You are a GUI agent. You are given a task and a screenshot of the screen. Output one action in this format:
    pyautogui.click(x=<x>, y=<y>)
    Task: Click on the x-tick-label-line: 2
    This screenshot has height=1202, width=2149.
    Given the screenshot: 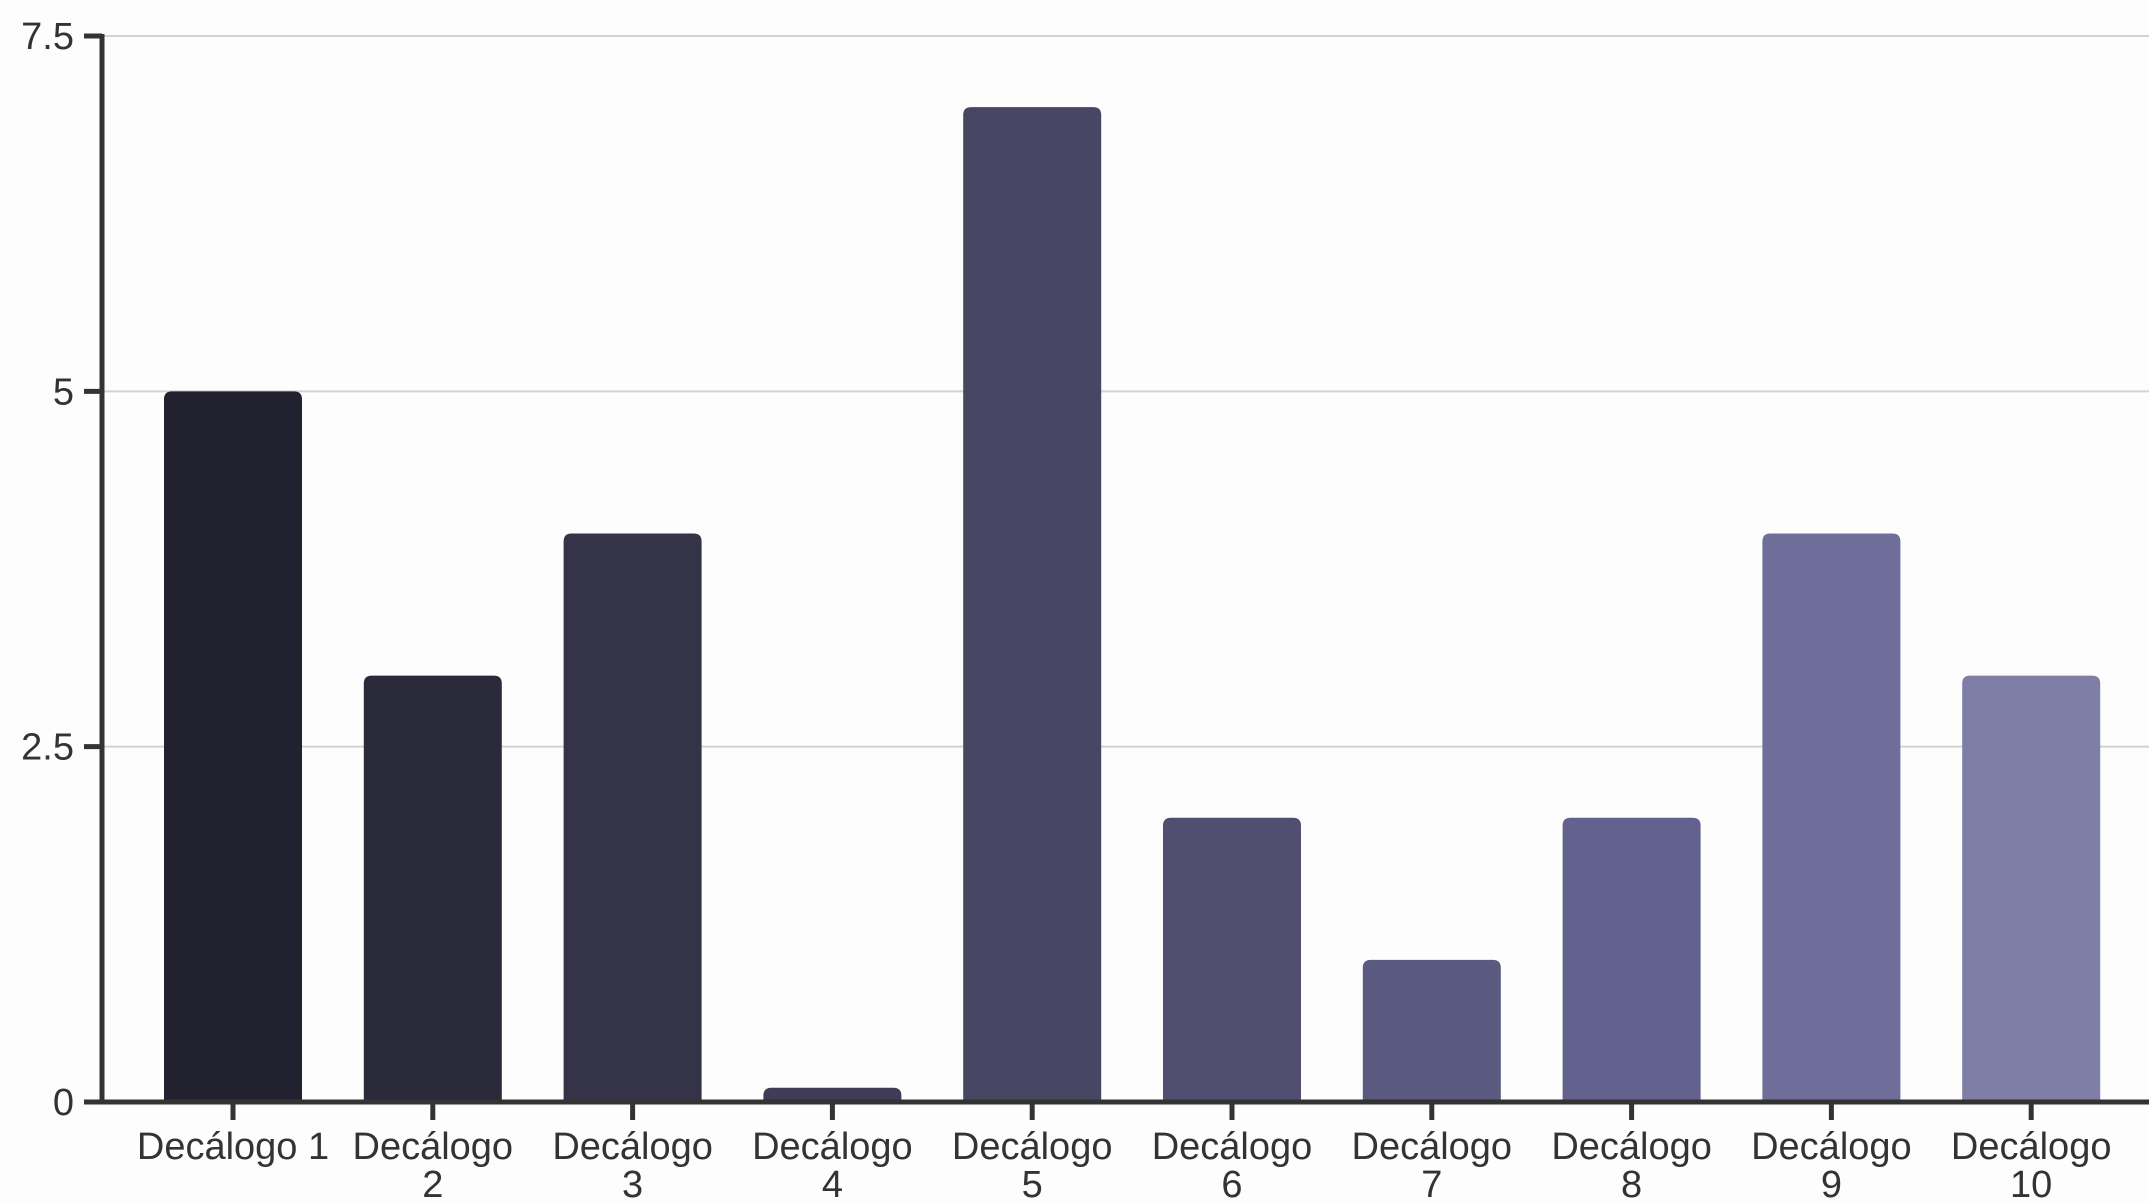 What is the action you would take?
    pyautogui.click(x=432, y=1183)
    